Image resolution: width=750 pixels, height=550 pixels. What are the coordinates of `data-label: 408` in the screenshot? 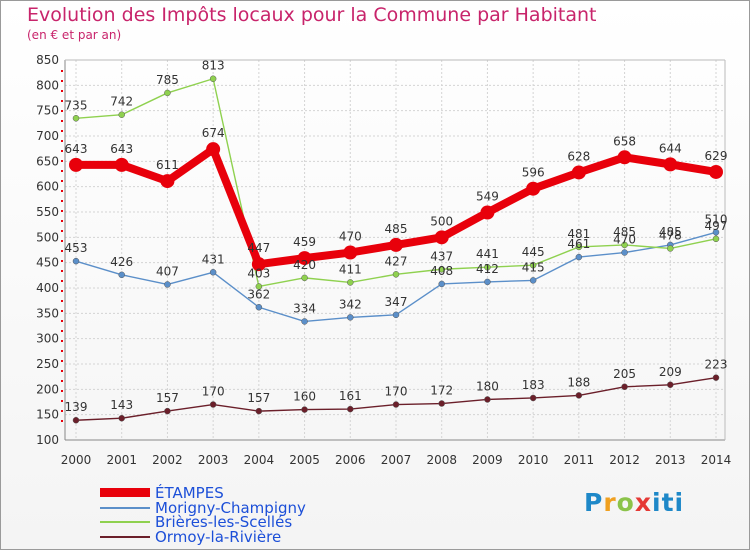 It's located at (441, 271).